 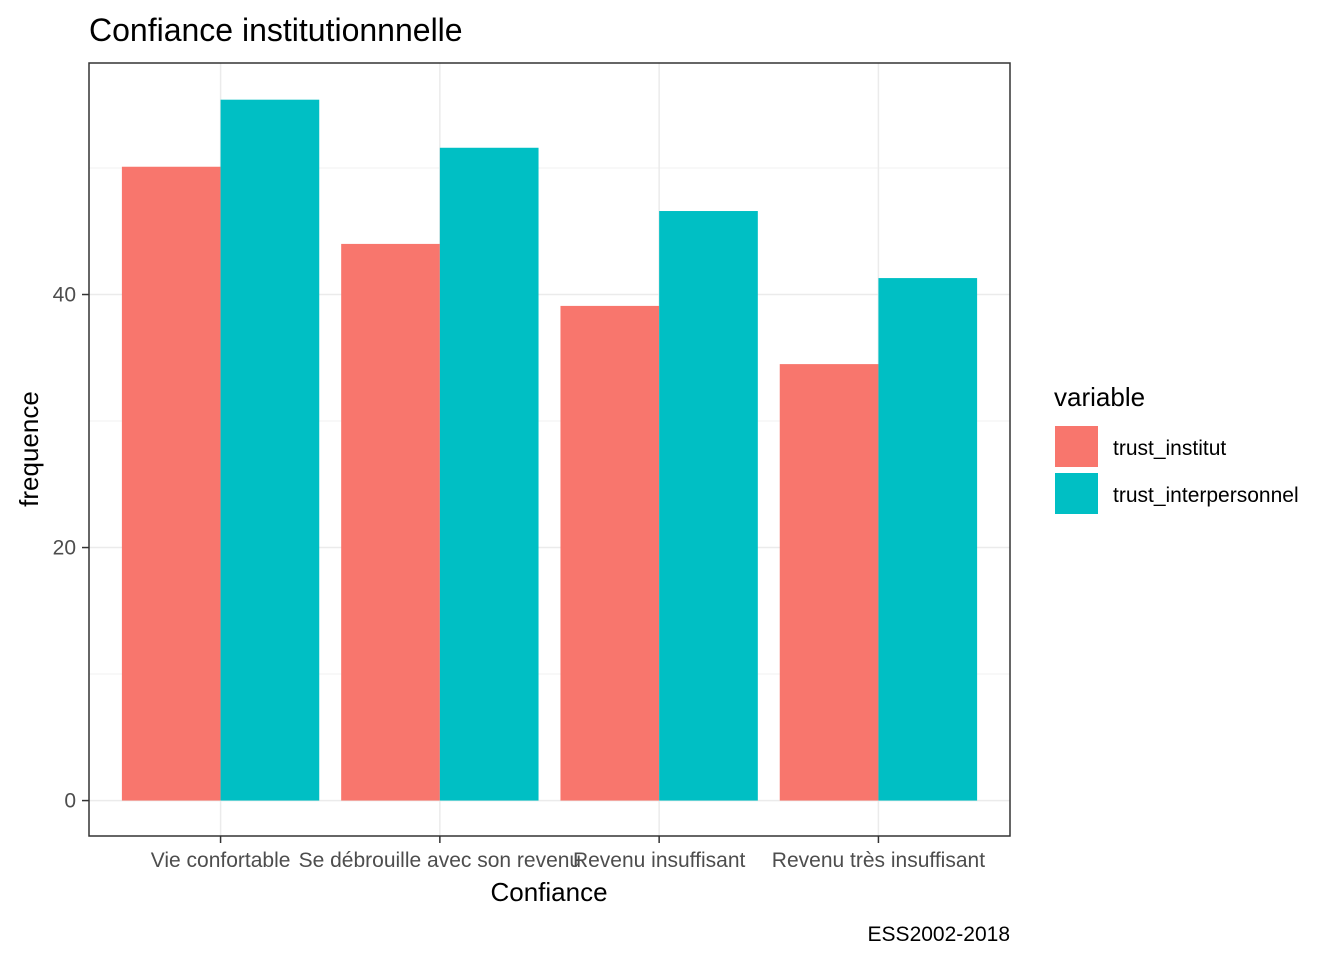 I want to click on x-tick-label: Revenu très insuffisant, so click(x=878, y=860).